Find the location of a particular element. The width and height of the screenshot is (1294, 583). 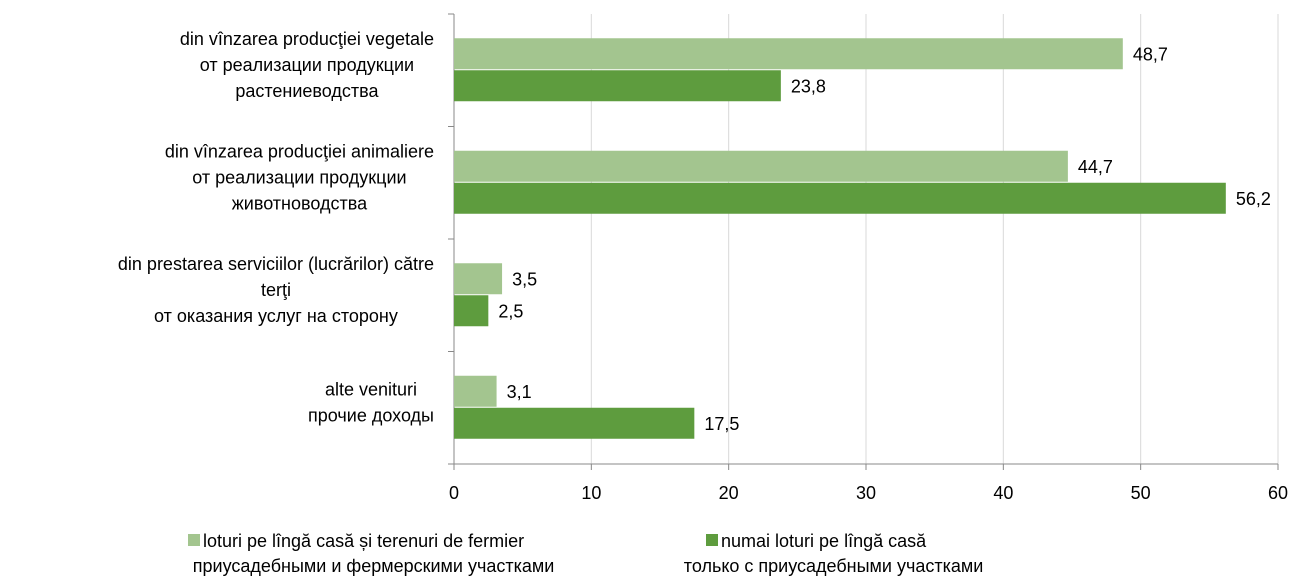

y-tick-label: животноводства is located at coordinates (300, 204).